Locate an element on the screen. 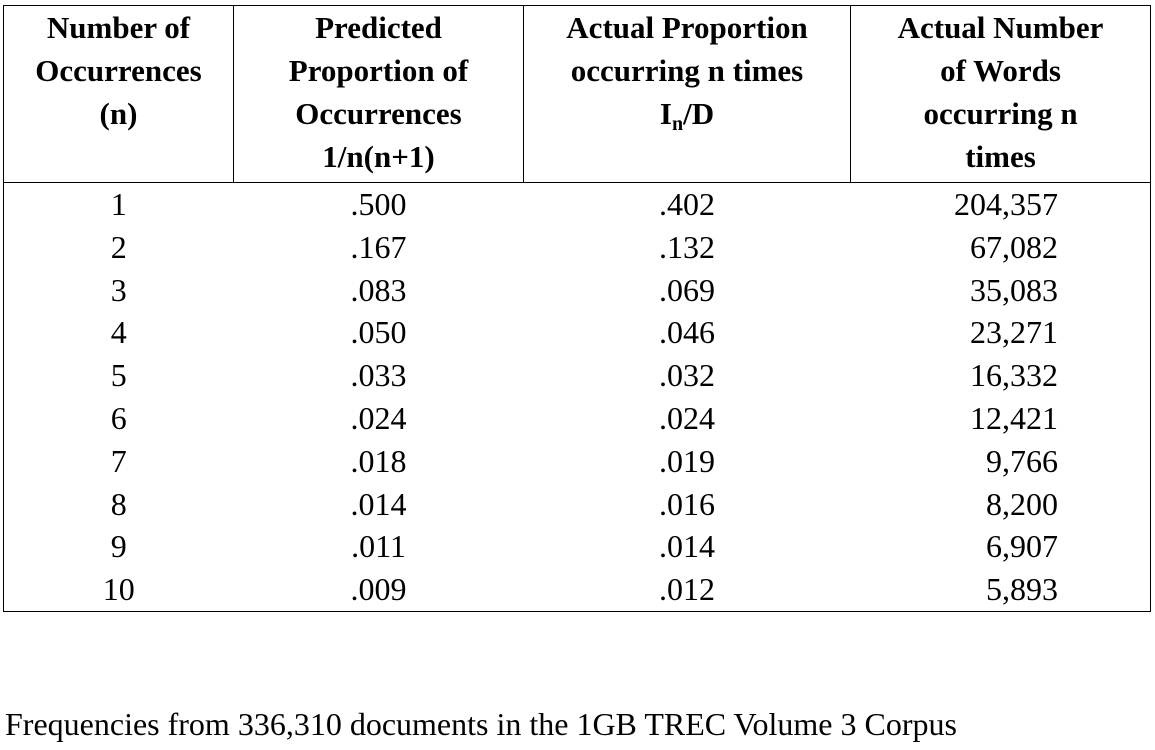  table-row: 6 .024 .024 12,421 is located at coordinates (577, 418).